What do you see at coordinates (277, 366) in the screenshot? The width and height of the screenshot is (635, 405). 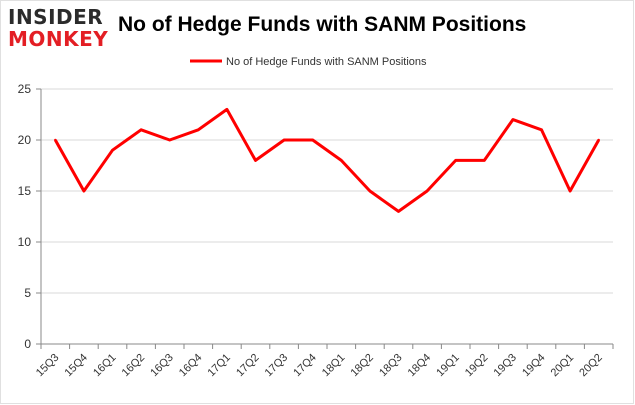 I see `x-tick-label: 17Q3` at bounding box center [277, 366].